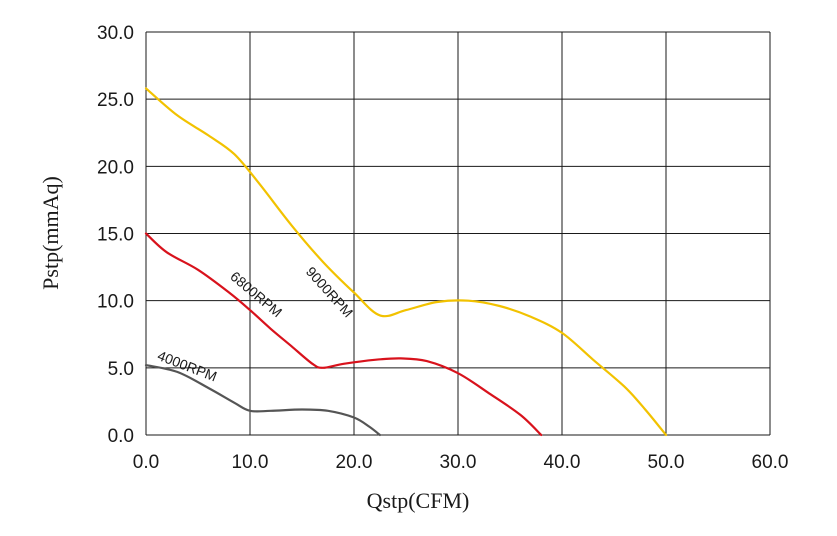 Image resolution: width=837 pixels, height=536 pixels. What do you see at coordinates (770, 462) in the screenshot?
I see `x-tick-label: 60.0` at bounding box center [770, 462].